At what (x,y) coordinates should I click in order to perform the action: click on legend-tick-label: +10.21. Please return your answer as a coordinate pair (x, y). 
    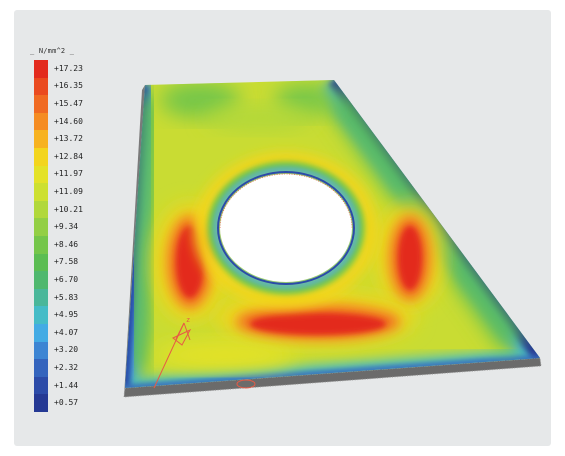
    Looking at the image, I should click on (68, 209).